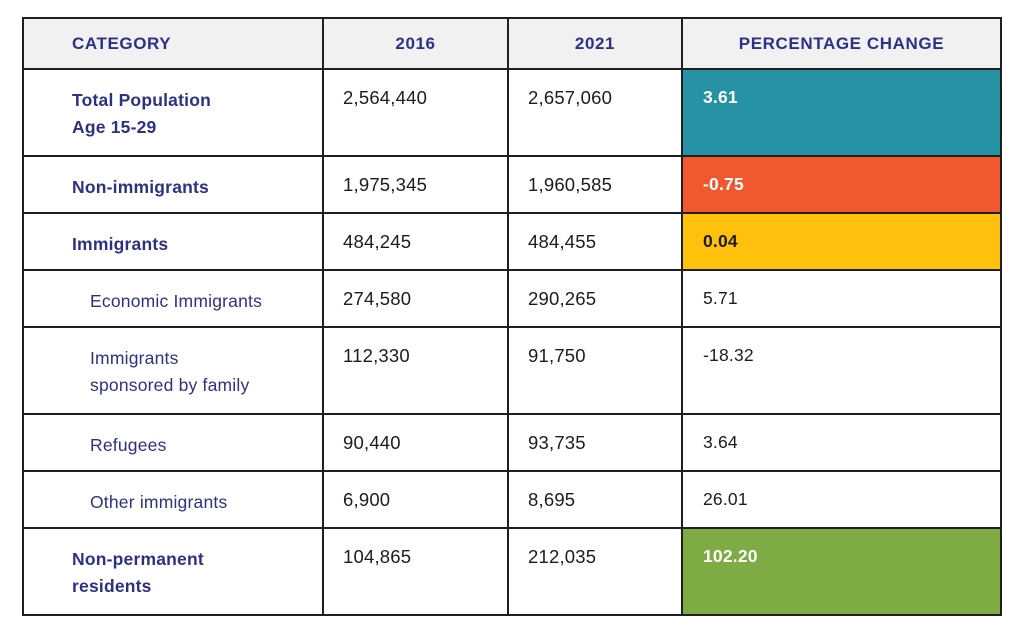  What do you see at coordinates (173, 298) in the screenshot?
I see `category-cell: Economic Immigrants` at bounding box center [173, 298].